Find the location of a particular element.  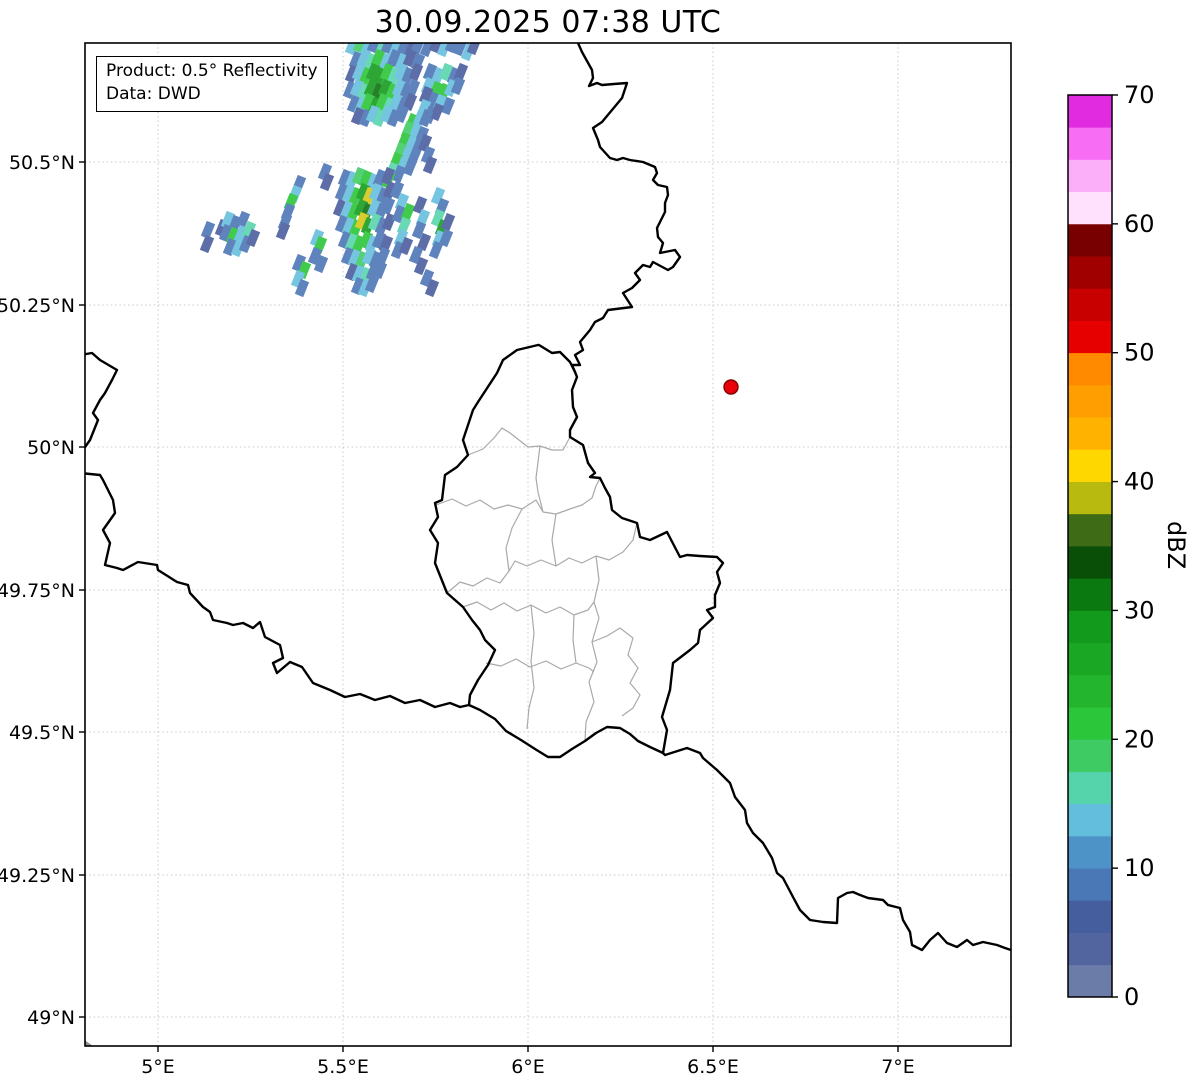

france-germany-border is located at coordinates (836, 849).